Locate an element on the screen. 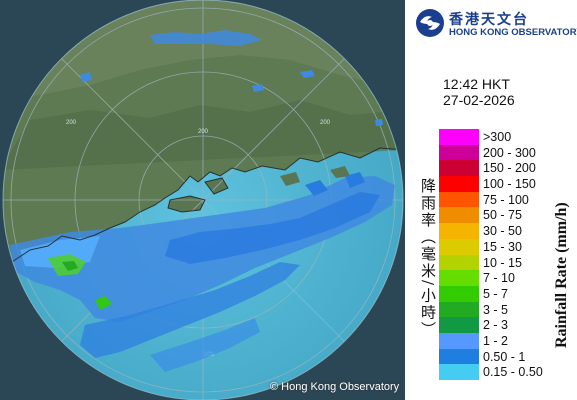  legend-item: 10 - 15 is located at coordinates (504, 262).